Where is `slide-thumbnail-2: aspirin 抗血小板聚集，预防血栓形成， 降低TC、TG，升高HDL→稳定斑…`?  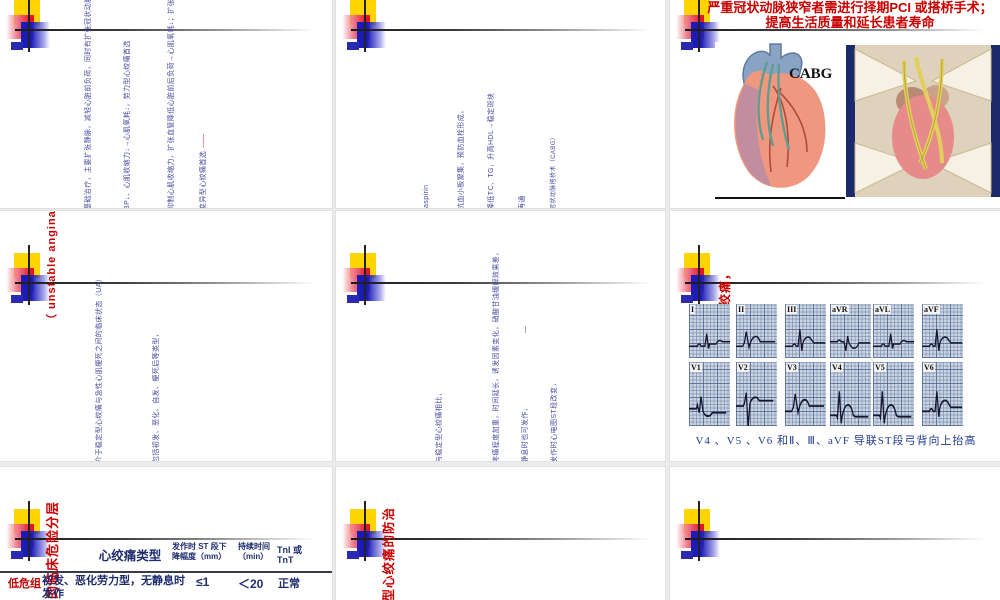
slide-thumbnail-2: aspirin 抗血小板聚集，预防血栓形成， 降低TC、TG，升高HDL→稳定斑… is located at coordinates (500, 104).